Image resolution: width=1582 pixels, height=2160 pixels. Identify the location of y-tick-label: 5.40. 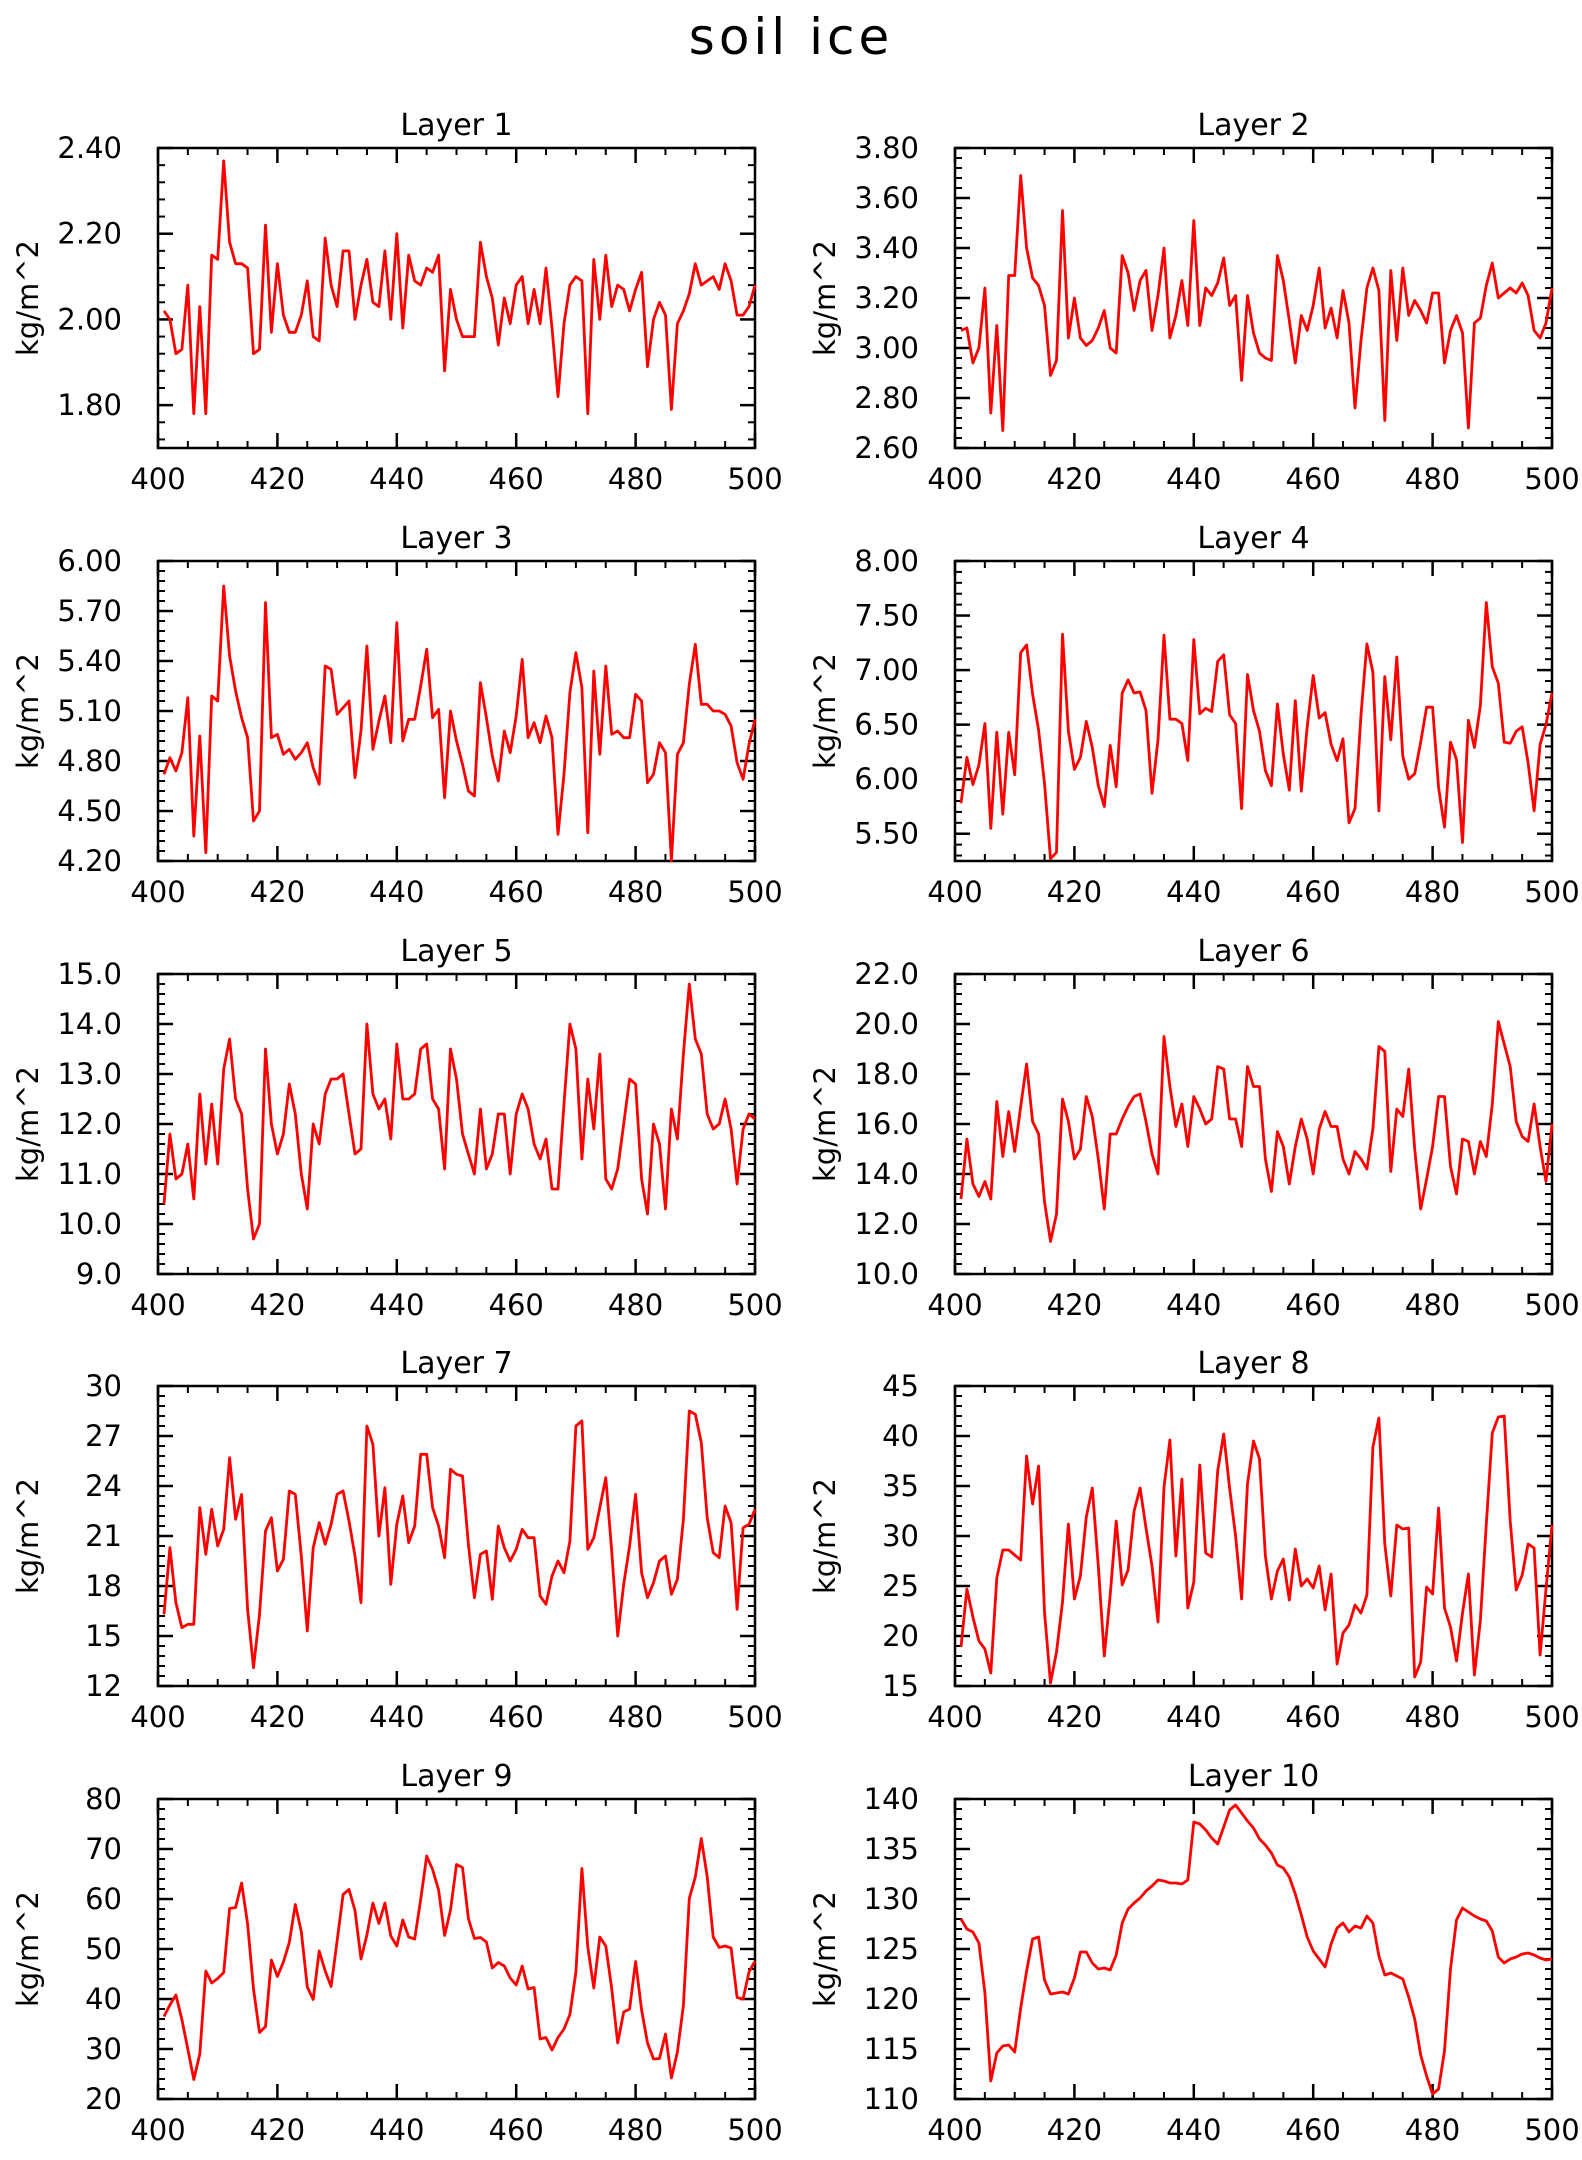
(89, 661).